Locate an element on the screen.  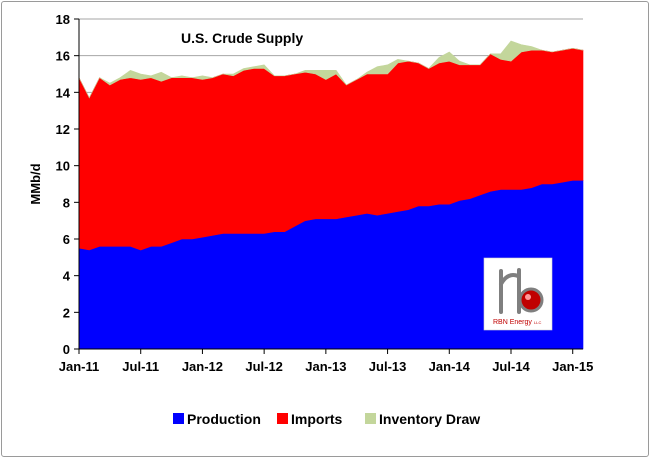
logo-suffix: LLC is located at coordinates (537, 322).